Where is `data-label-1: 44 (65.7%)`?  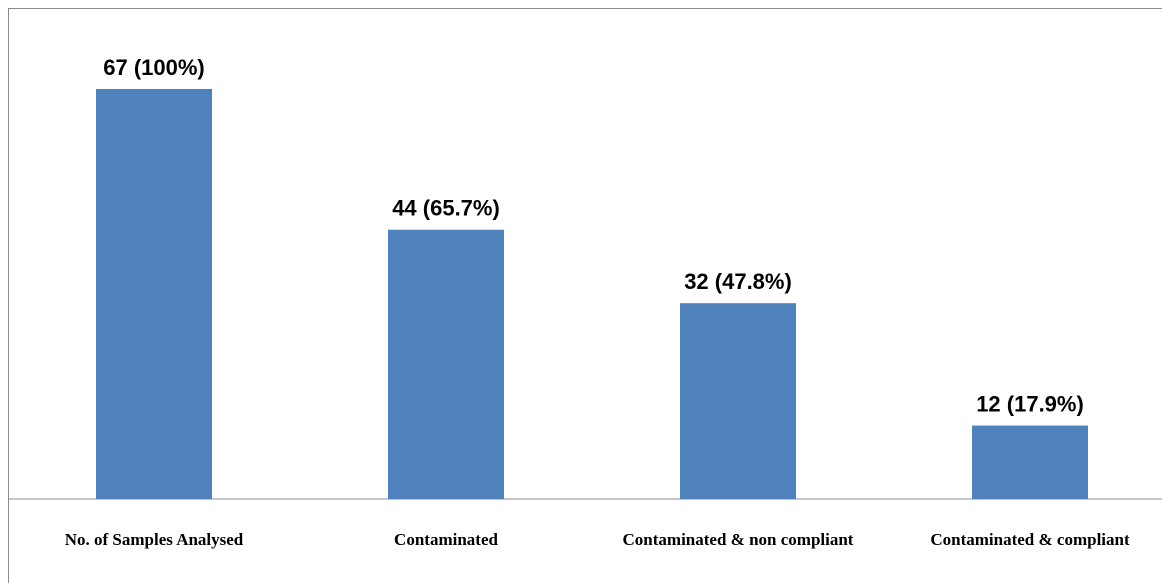
data-label-1: 44 (65.7%) is located at coordinates (446, 208).